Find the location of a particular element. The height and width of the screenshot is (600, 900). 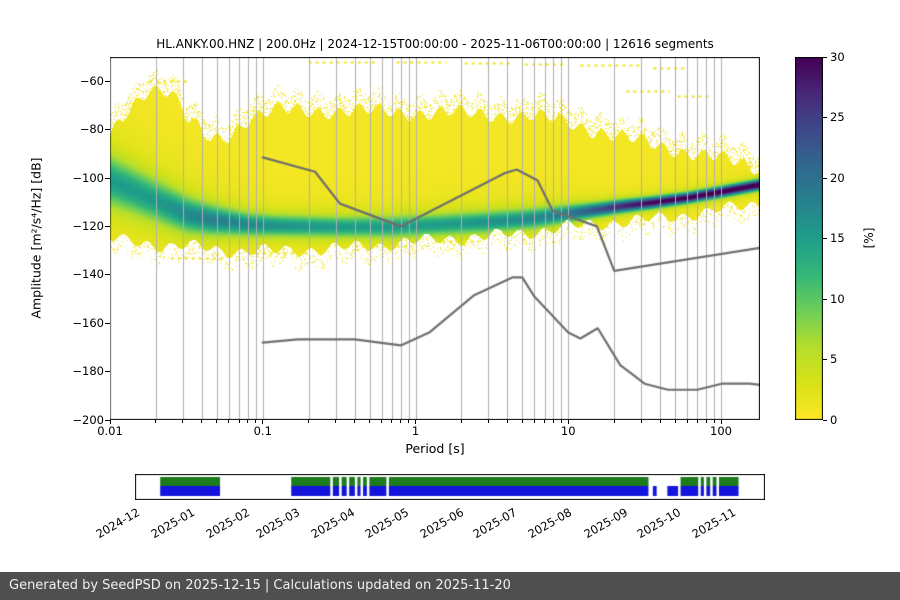

x-tick-label: 0.1 is located at coordinates (262, 431).